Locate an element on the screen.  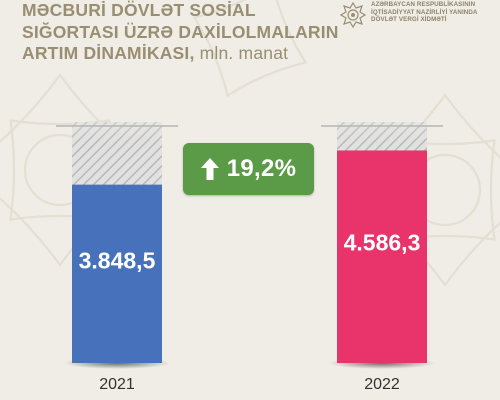
agency-line-1: AZƏRBAYCAN RESPUBLİKASININ is located at coordinates (423, 4).